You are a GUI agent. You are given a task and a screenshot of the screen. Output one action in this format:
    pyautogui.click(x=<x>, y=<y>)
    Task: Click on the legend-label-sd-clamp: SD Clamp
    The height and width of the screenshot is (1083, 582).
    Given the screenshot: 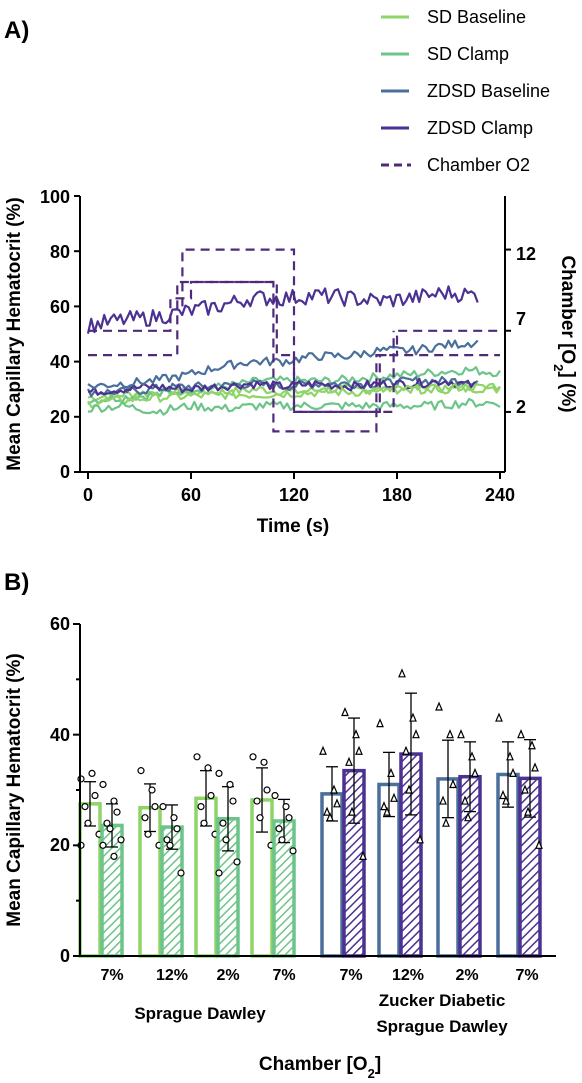 What is the action you would take?
    pyautogui.click(x=468, y=54)
    